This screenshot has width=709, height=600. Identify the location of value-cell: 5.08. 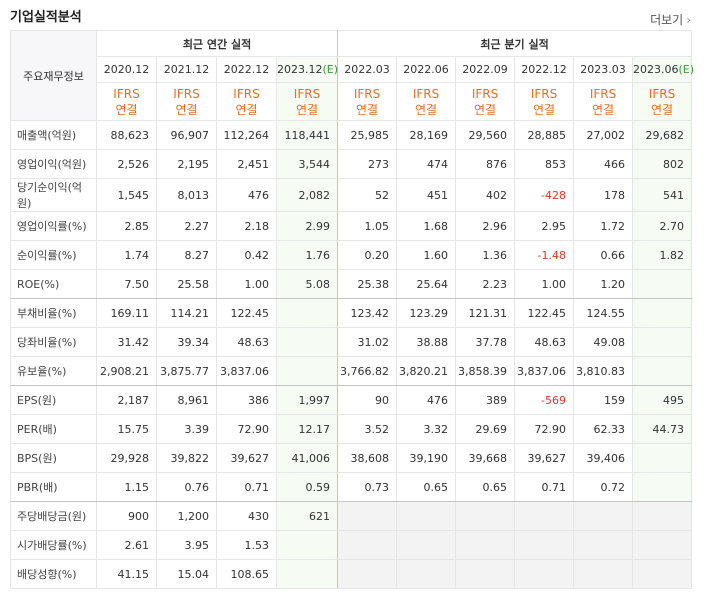
(307, 284).